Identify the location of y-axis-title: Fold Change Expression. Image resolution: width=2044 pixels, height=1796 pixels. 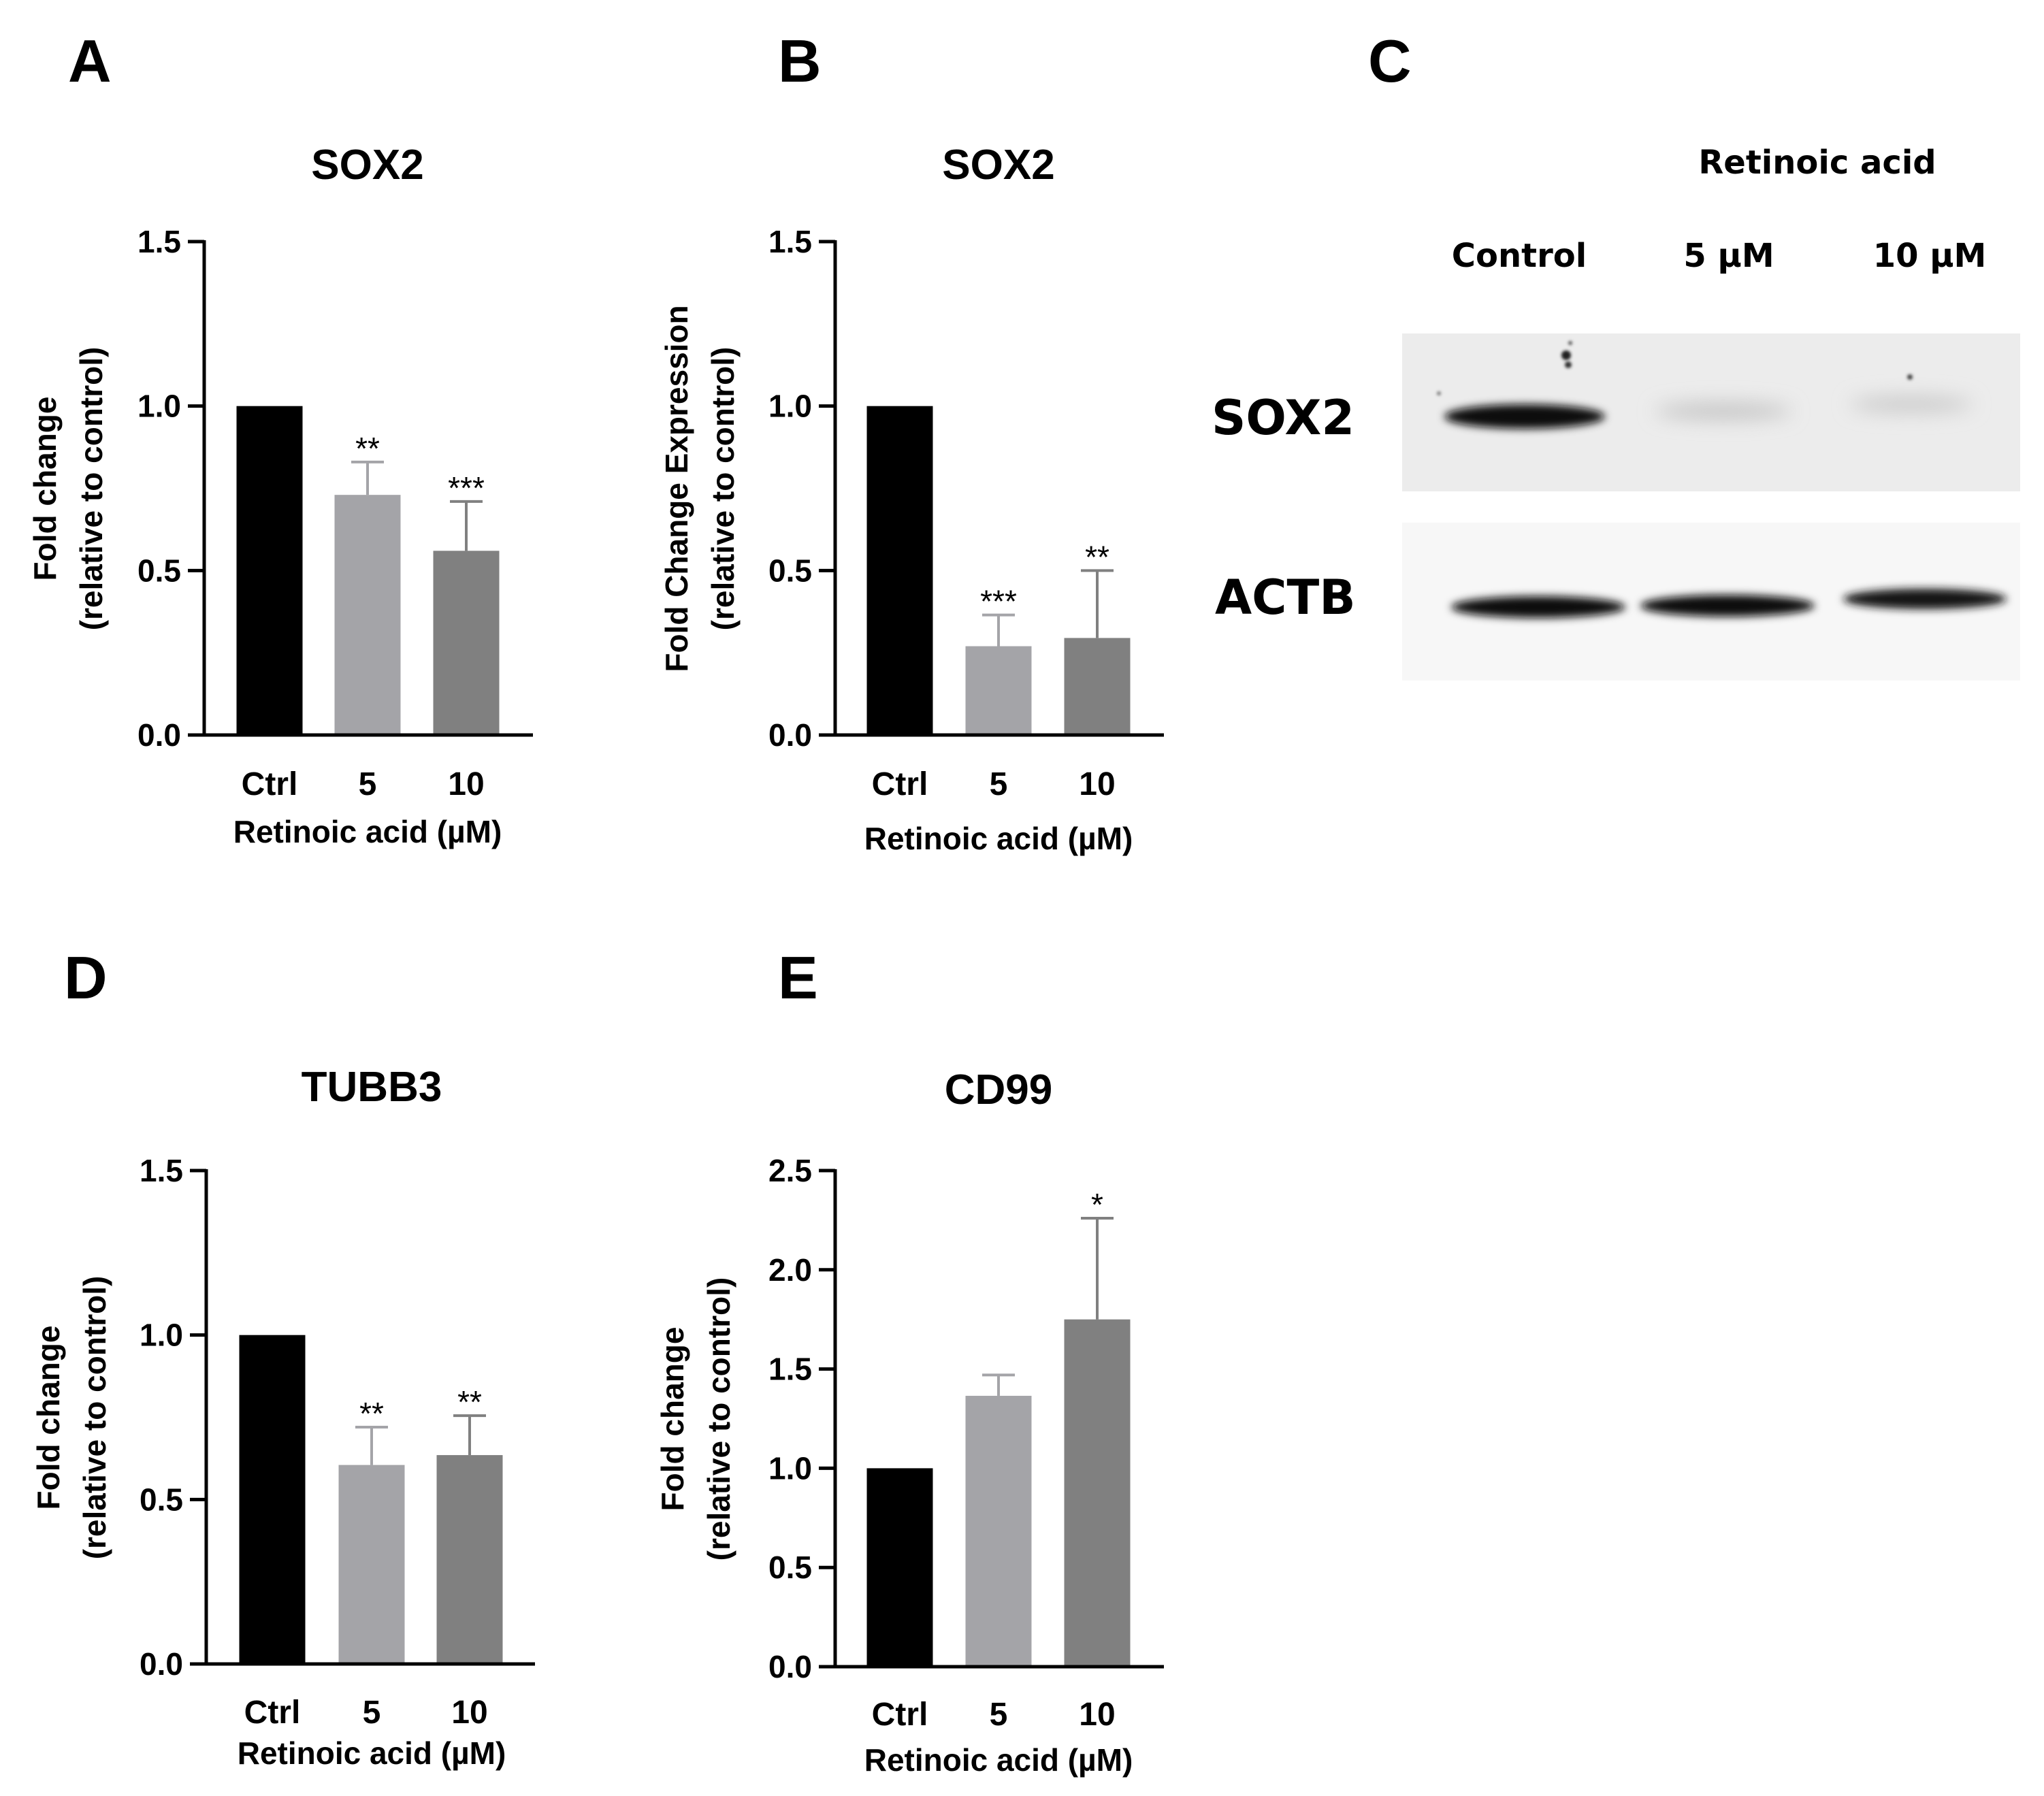
(676, 489).